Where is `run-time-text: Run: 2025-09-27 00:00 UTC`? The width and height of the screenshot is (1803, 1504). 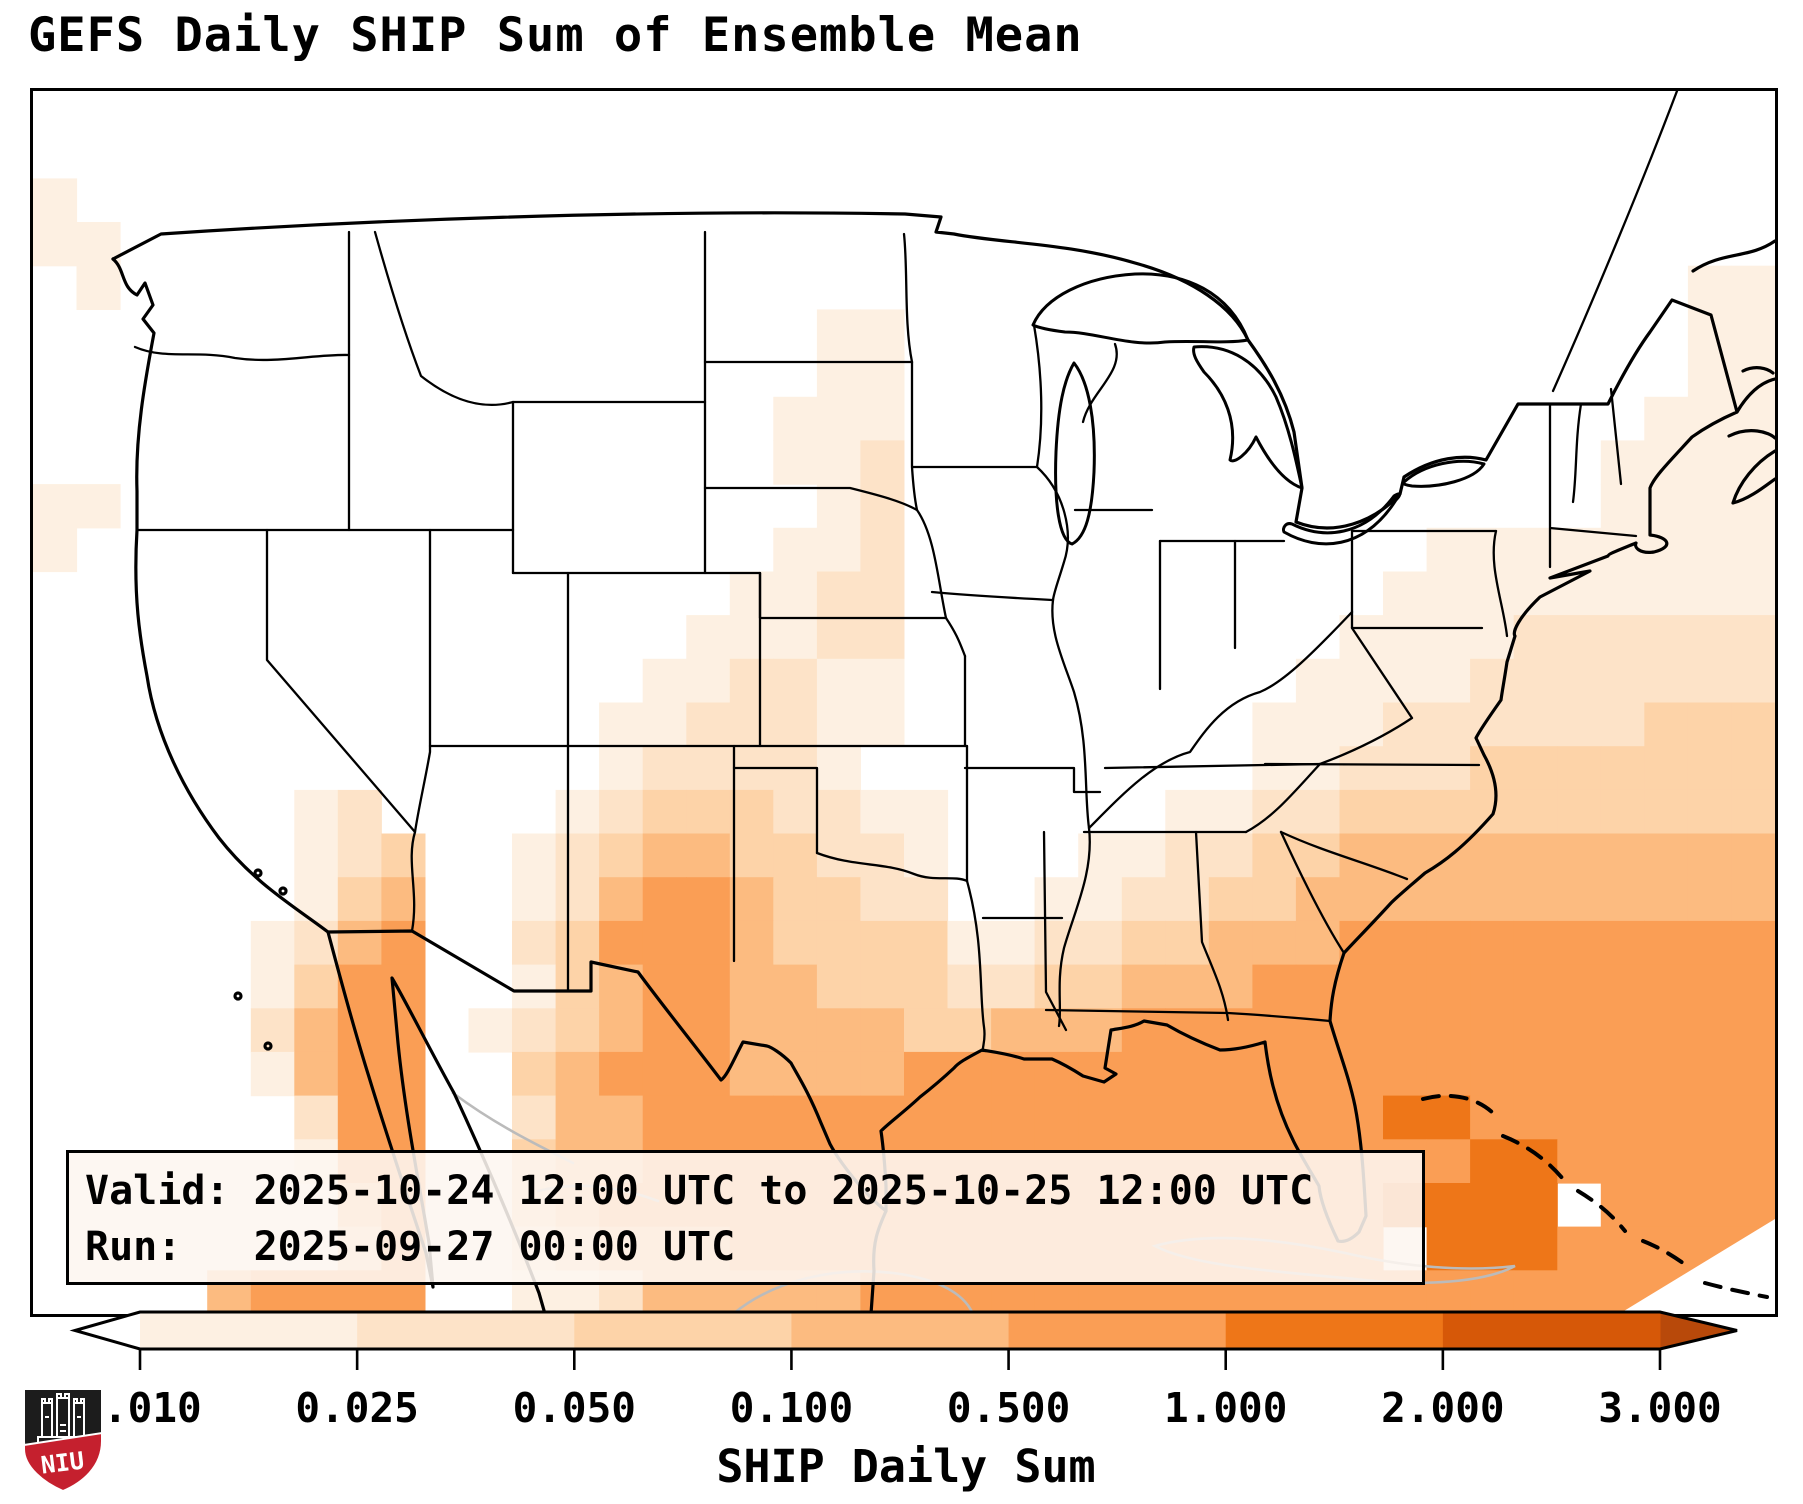 run-time-text: Run: 2025-09-27 00:00 UTC is located at coordinates (410, 1247).